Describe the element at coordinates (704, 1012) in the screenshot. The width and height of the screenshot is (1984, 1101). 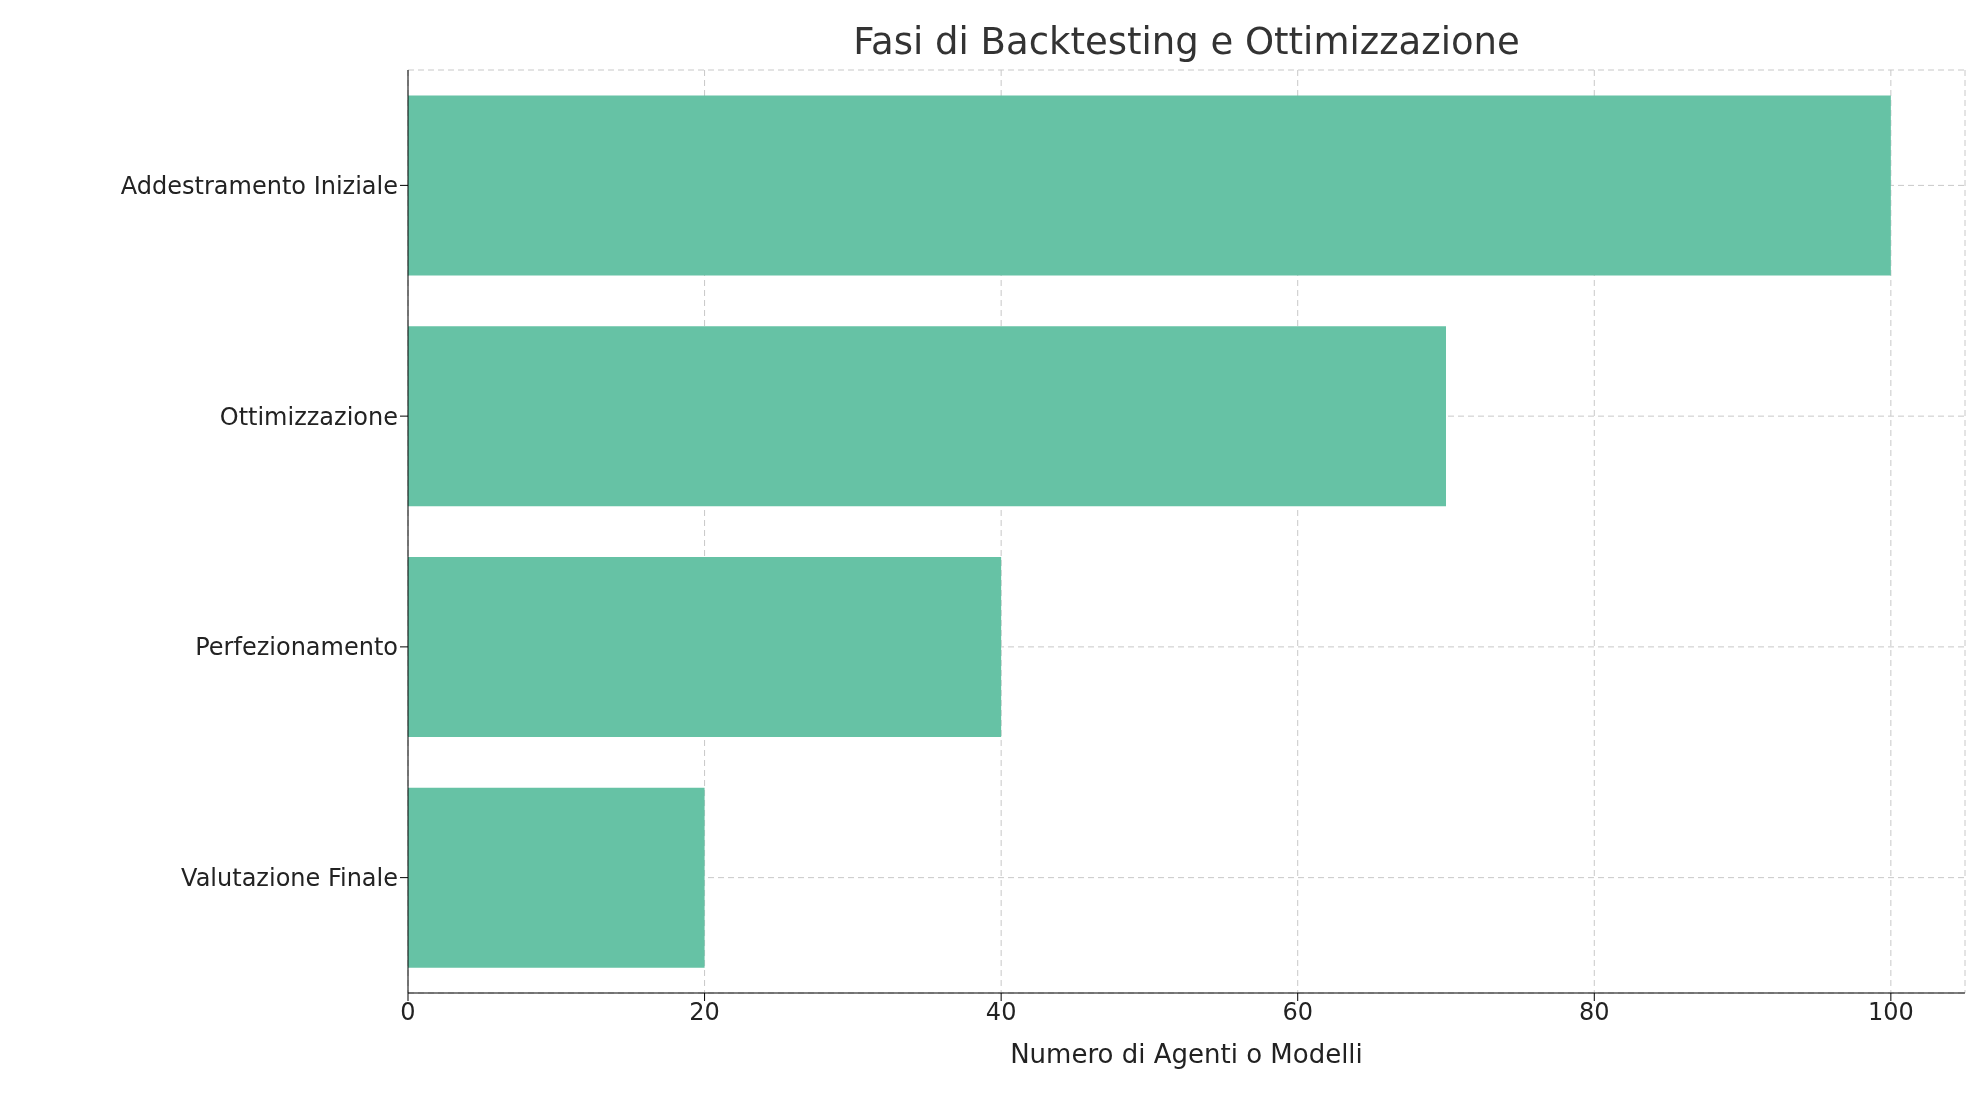
I see `x-tick-label: 20` at that location.